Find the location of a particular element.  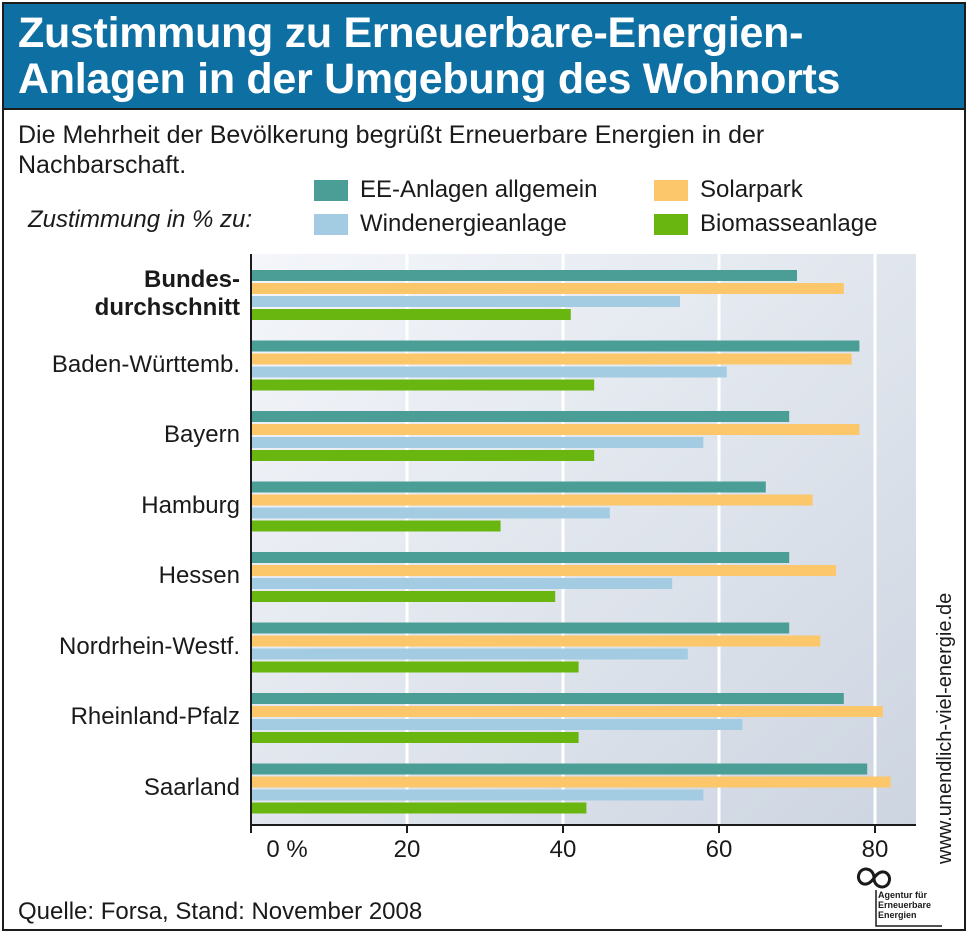

category-label: Bayern is located at coordinates (201, 434).